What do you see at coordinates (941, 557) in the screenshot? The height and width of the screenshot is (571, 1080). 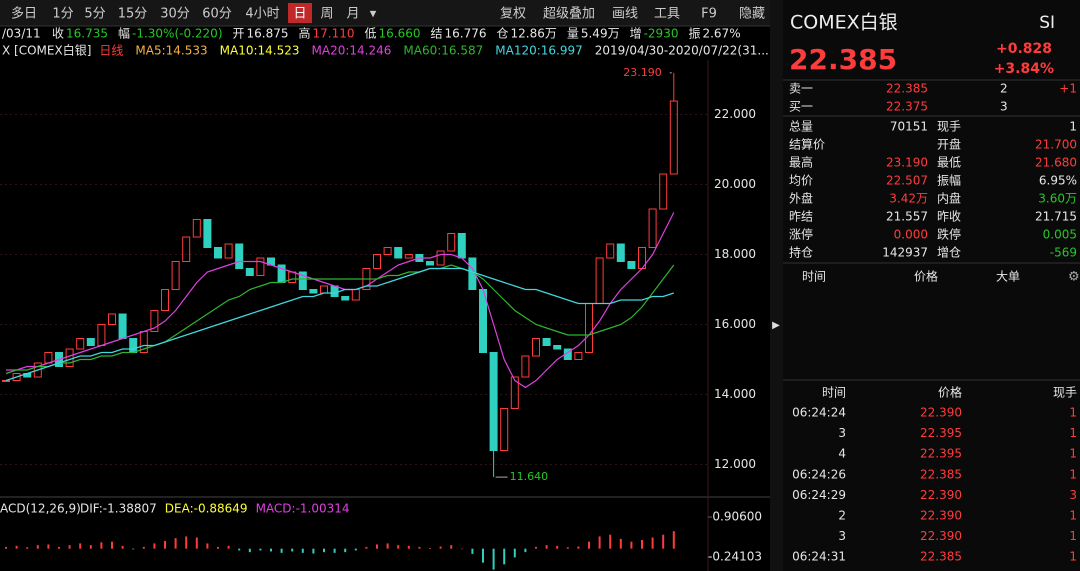 I see `trade-price: 22.385` at bounding box center [941, 557].